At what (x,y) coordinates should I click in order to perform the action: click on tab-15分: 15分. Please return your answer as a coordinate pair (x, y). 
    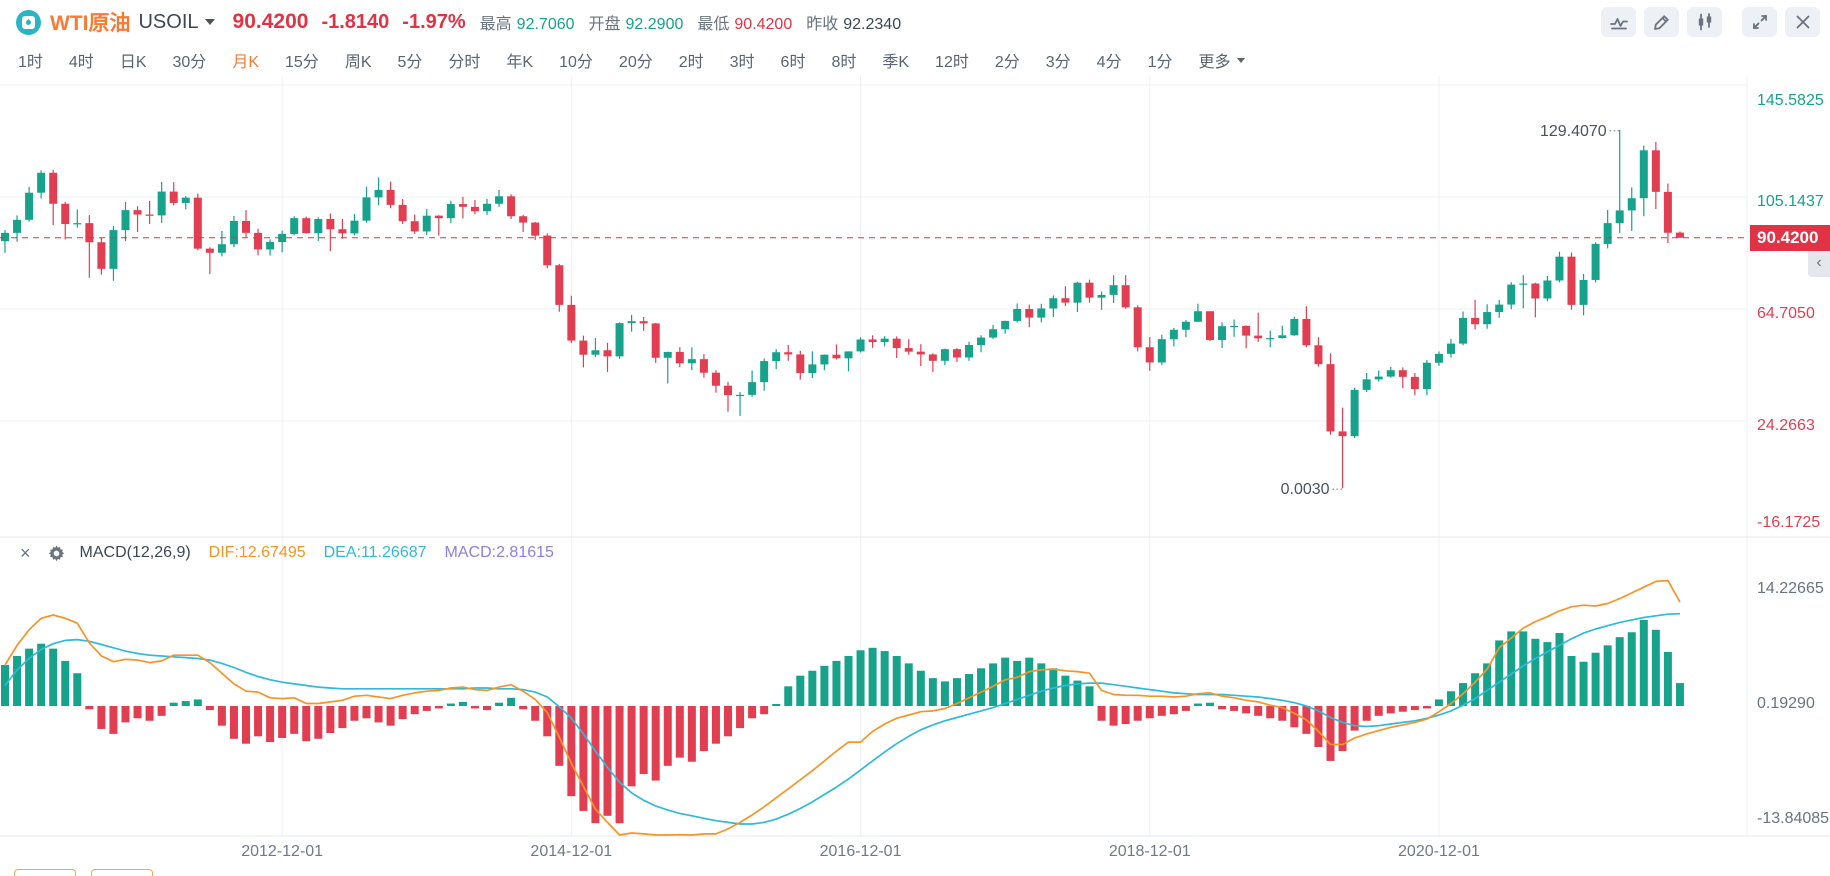
    Looking at the image, I should click on (302, 62).